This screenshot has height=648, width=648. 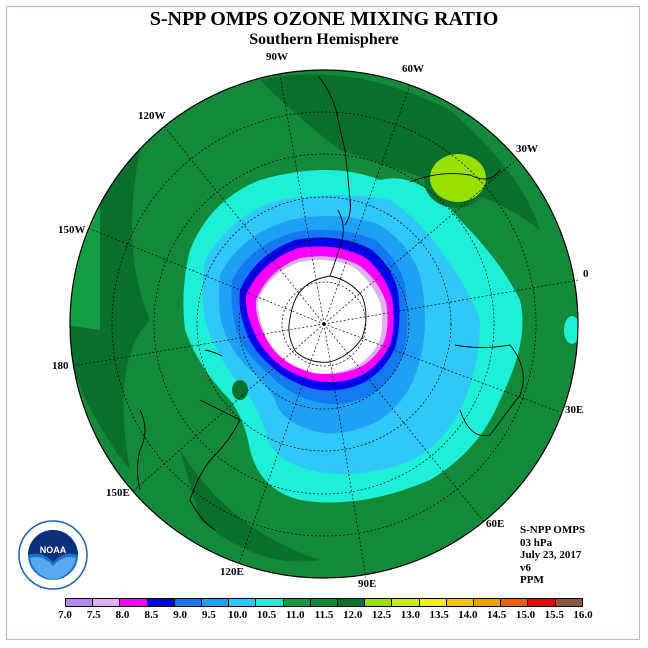 I want to click on label-120w: 120W, so click(x=152, y=116).